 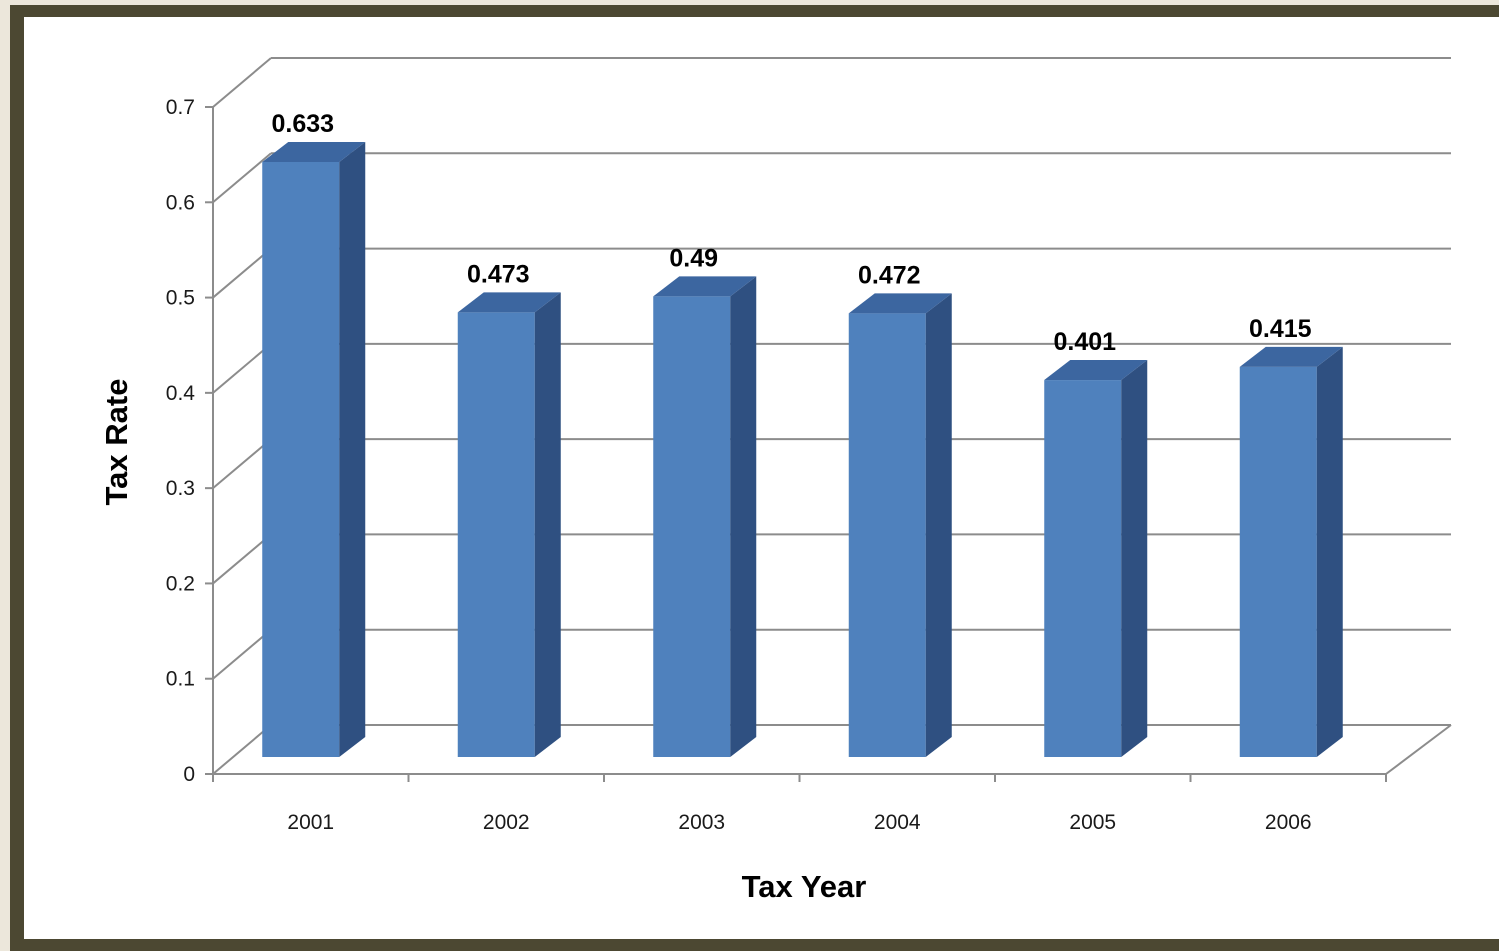 What do you see at coordinates (506, 822) in the screenshot?
I see `x-tick-label: 2002` at bounding box center [506, 822].